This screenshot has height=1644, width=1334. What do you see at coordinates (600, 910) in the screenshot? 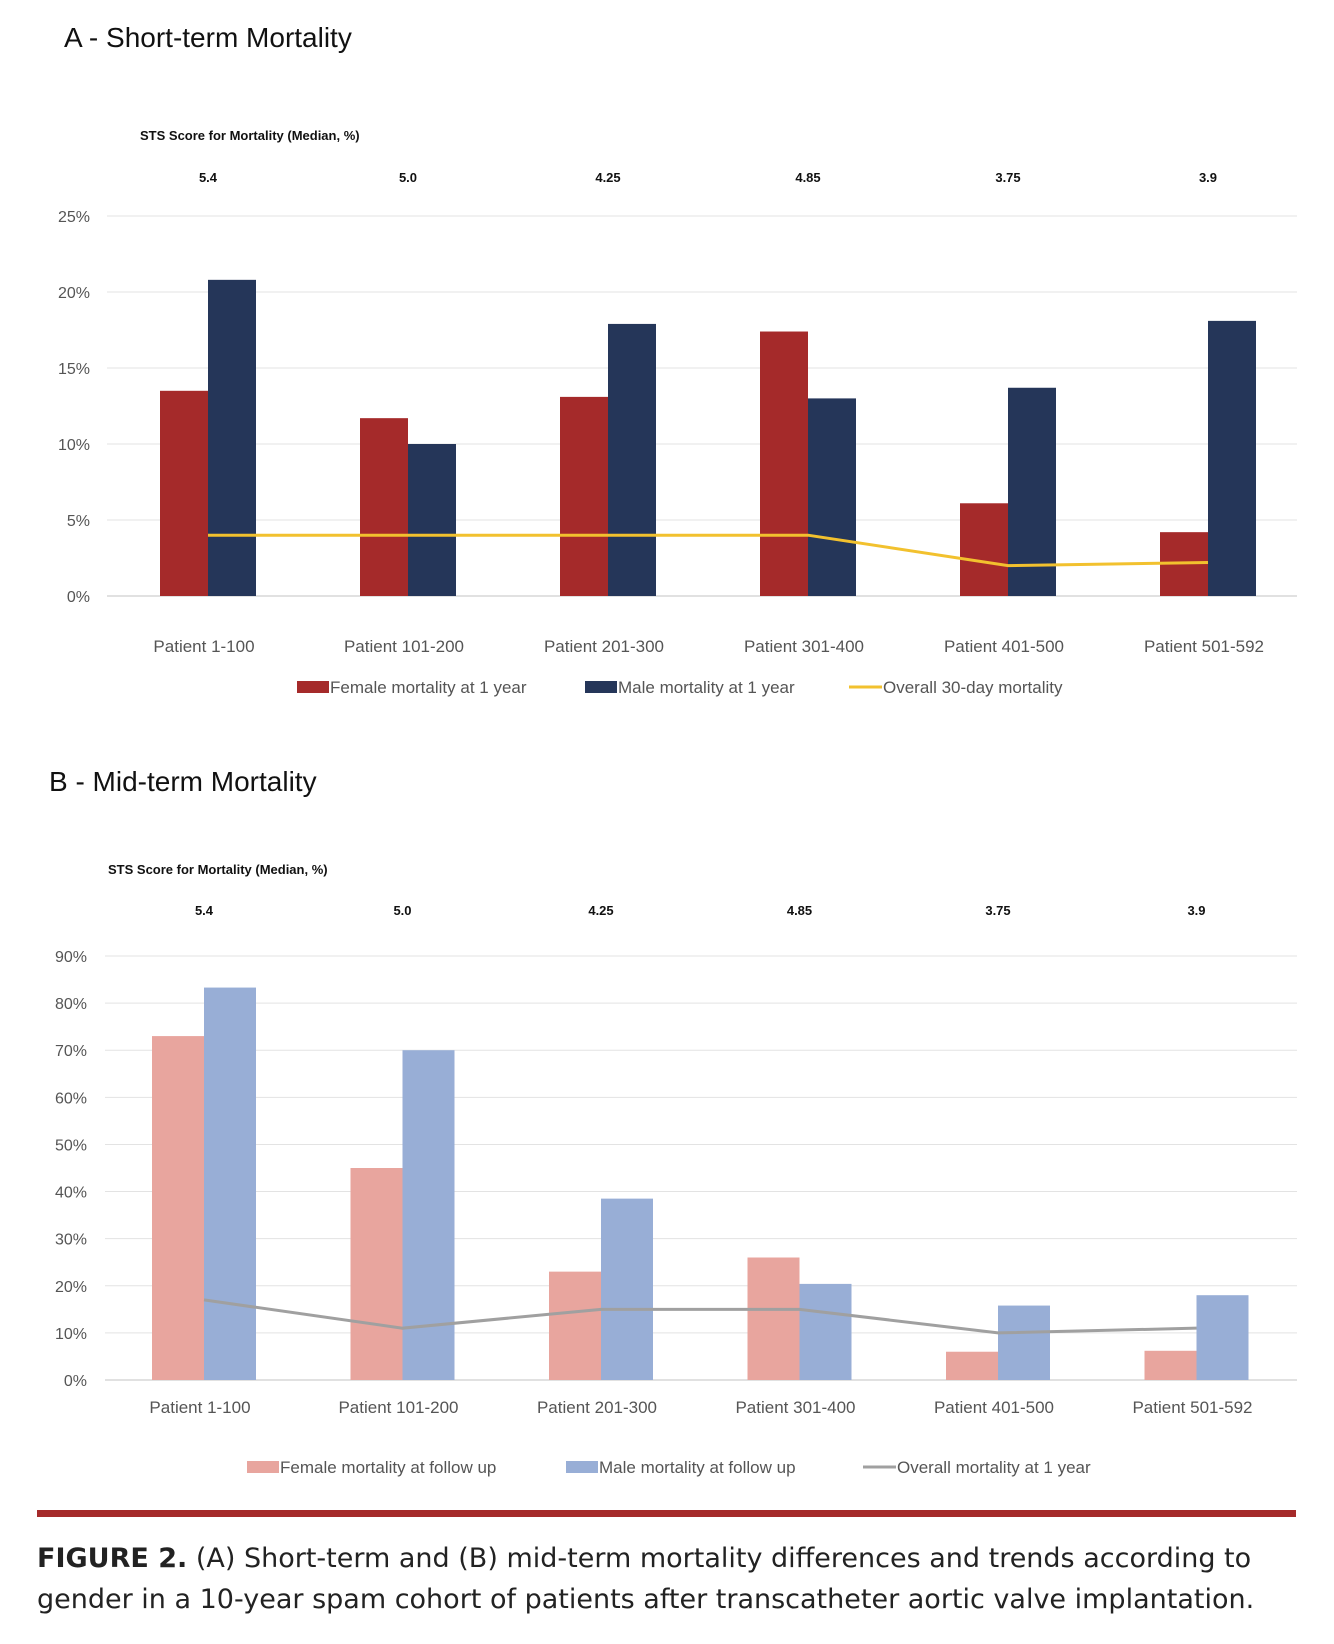
I see `chart-b-sts-value: 4.25` at bounding box center [600, 910].